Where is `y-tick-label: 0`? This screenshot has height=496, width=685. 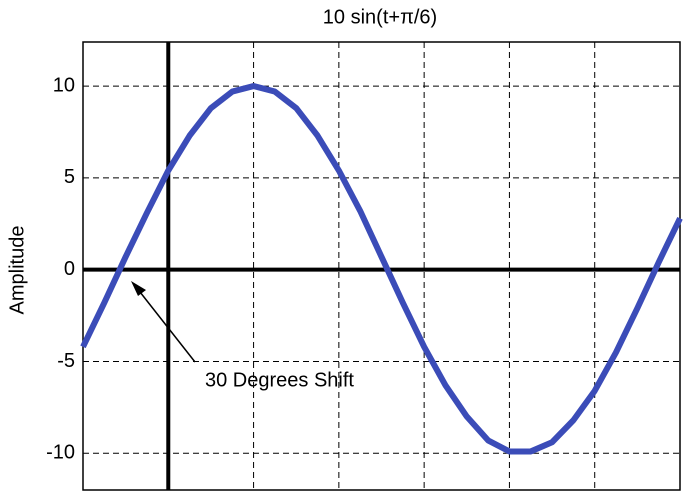 y-tick-label: 0 is located at coordinates (69, 269).